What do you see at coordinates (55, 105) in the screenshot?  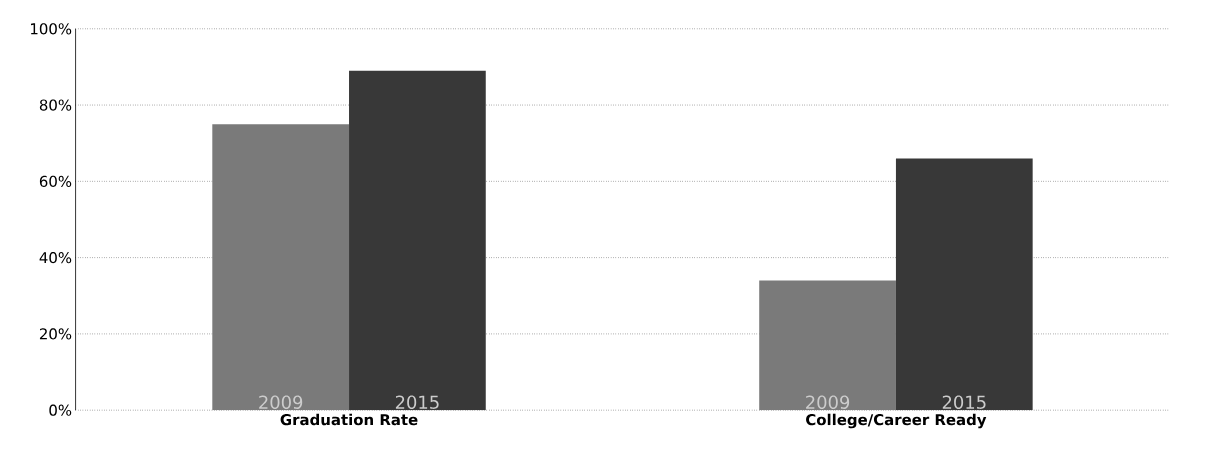 I see `y-tick-label: 80%` at bounding box center [55, 105].